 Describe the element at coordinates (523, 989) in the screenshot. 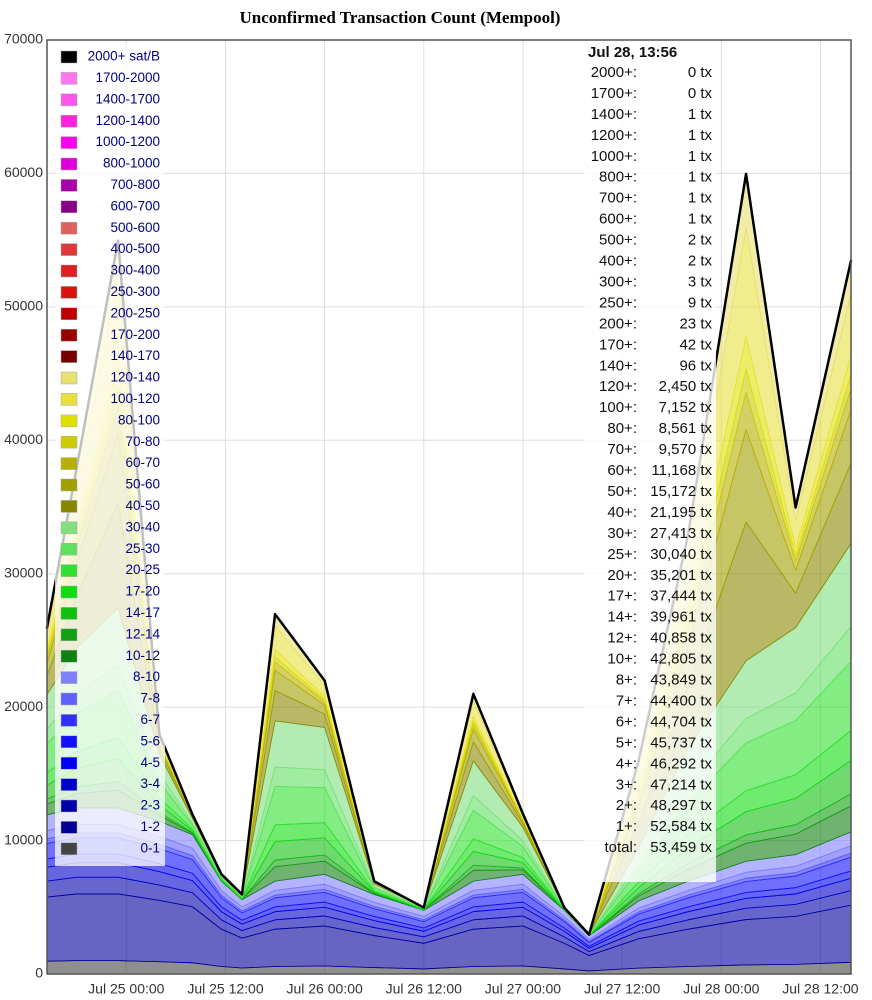

I see `x-tick-label: Jul 27 00:00` at that location.